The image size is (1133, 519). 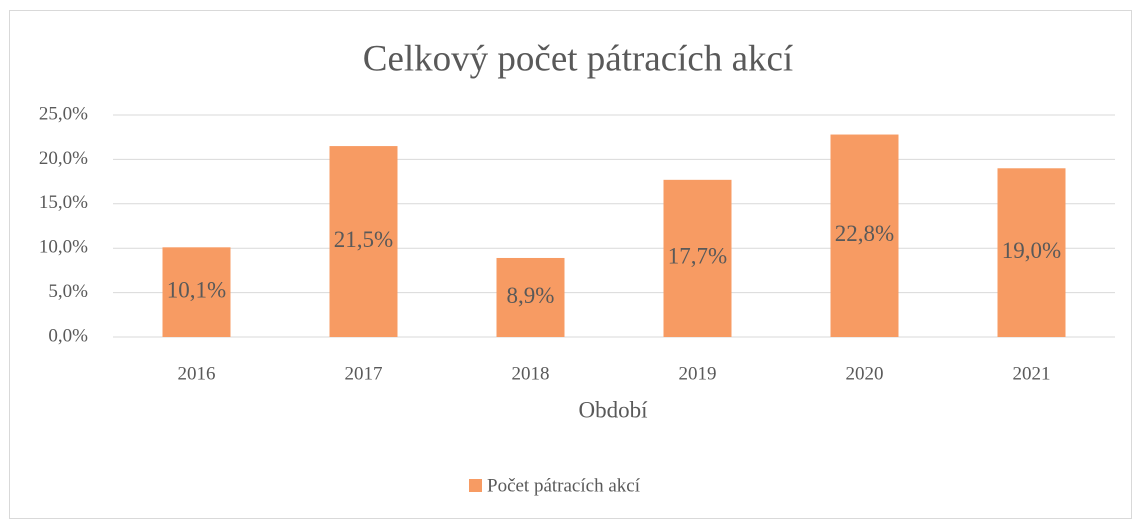 I want to click on y-tick-label: 25,0%, so click(x=63, y=113).